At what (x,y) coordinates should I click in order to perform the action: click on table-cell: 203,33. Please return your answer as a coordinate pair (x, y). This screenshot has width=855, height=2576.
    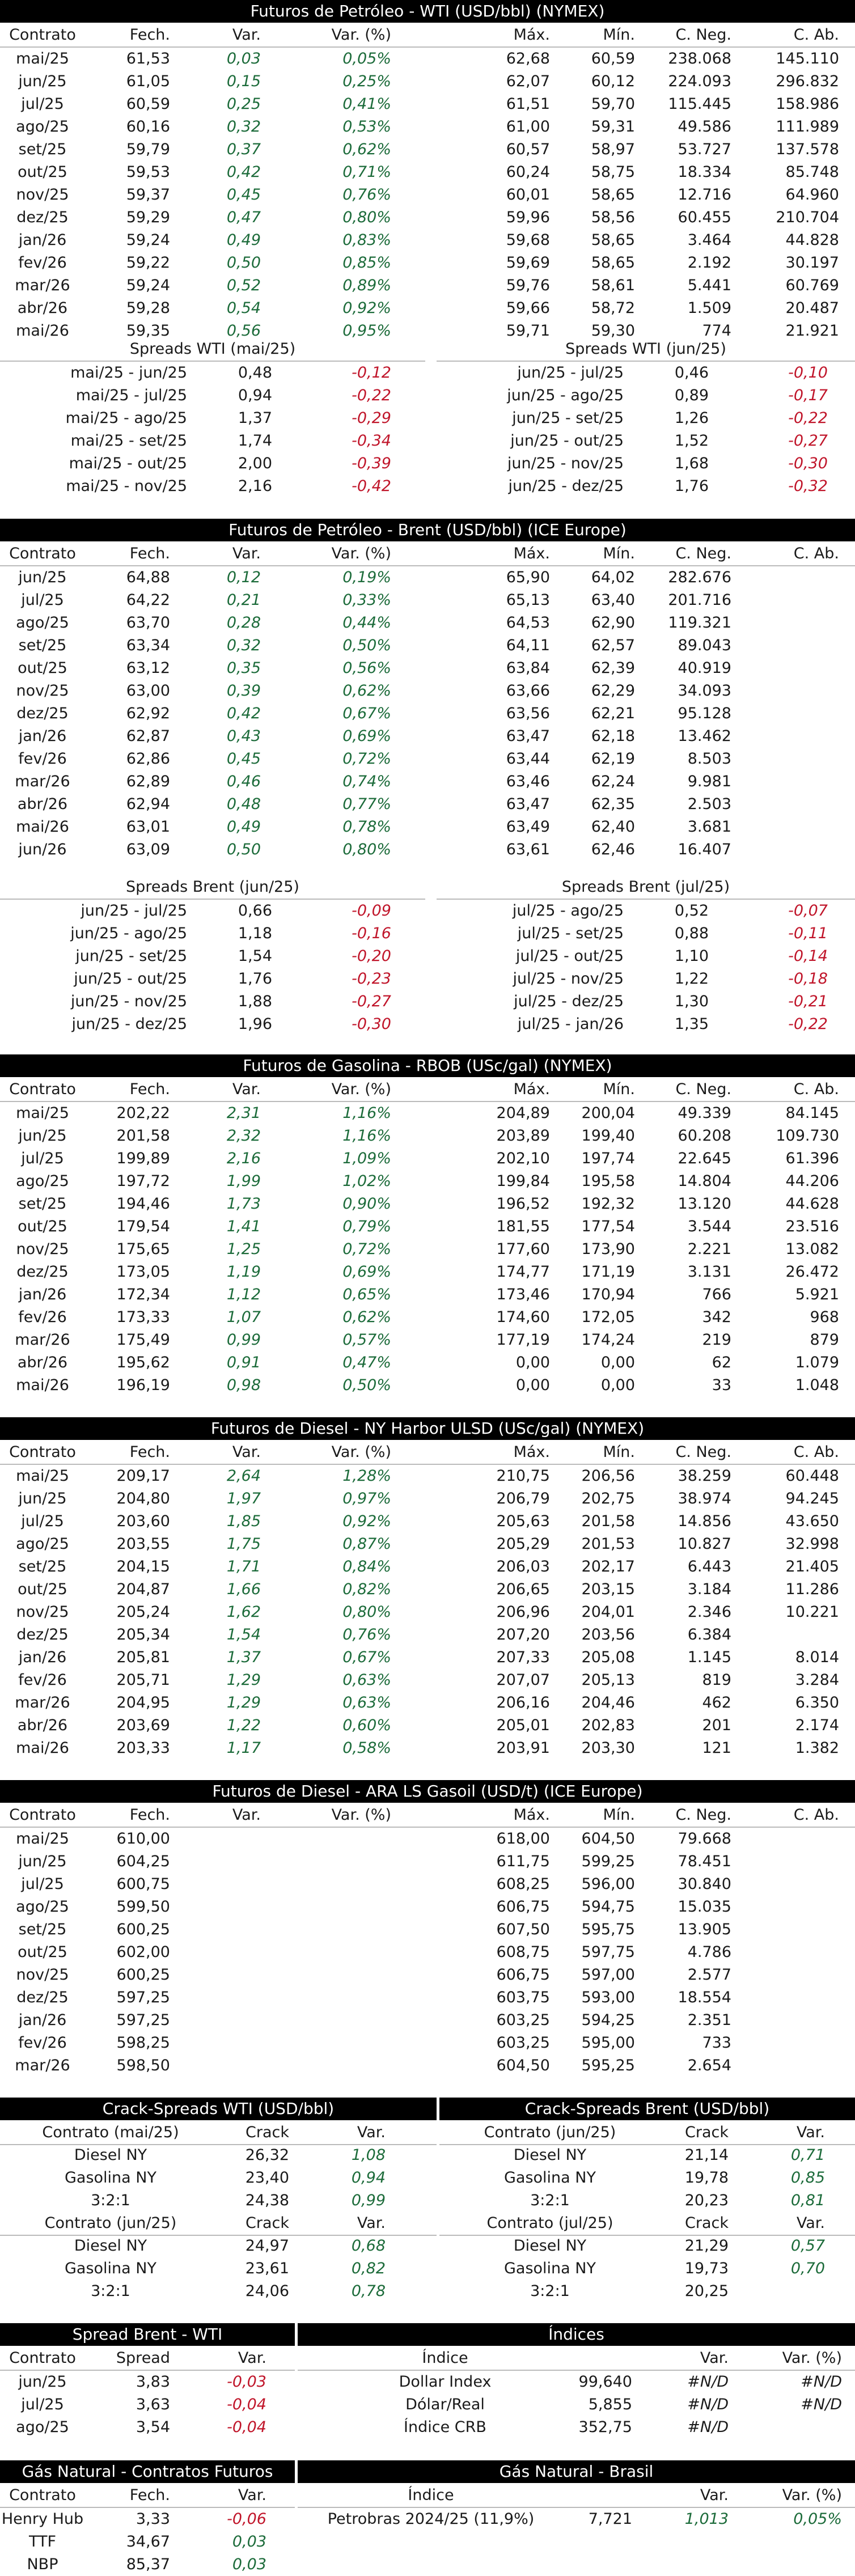
    Looking at the image, I should click on (143, 1748).